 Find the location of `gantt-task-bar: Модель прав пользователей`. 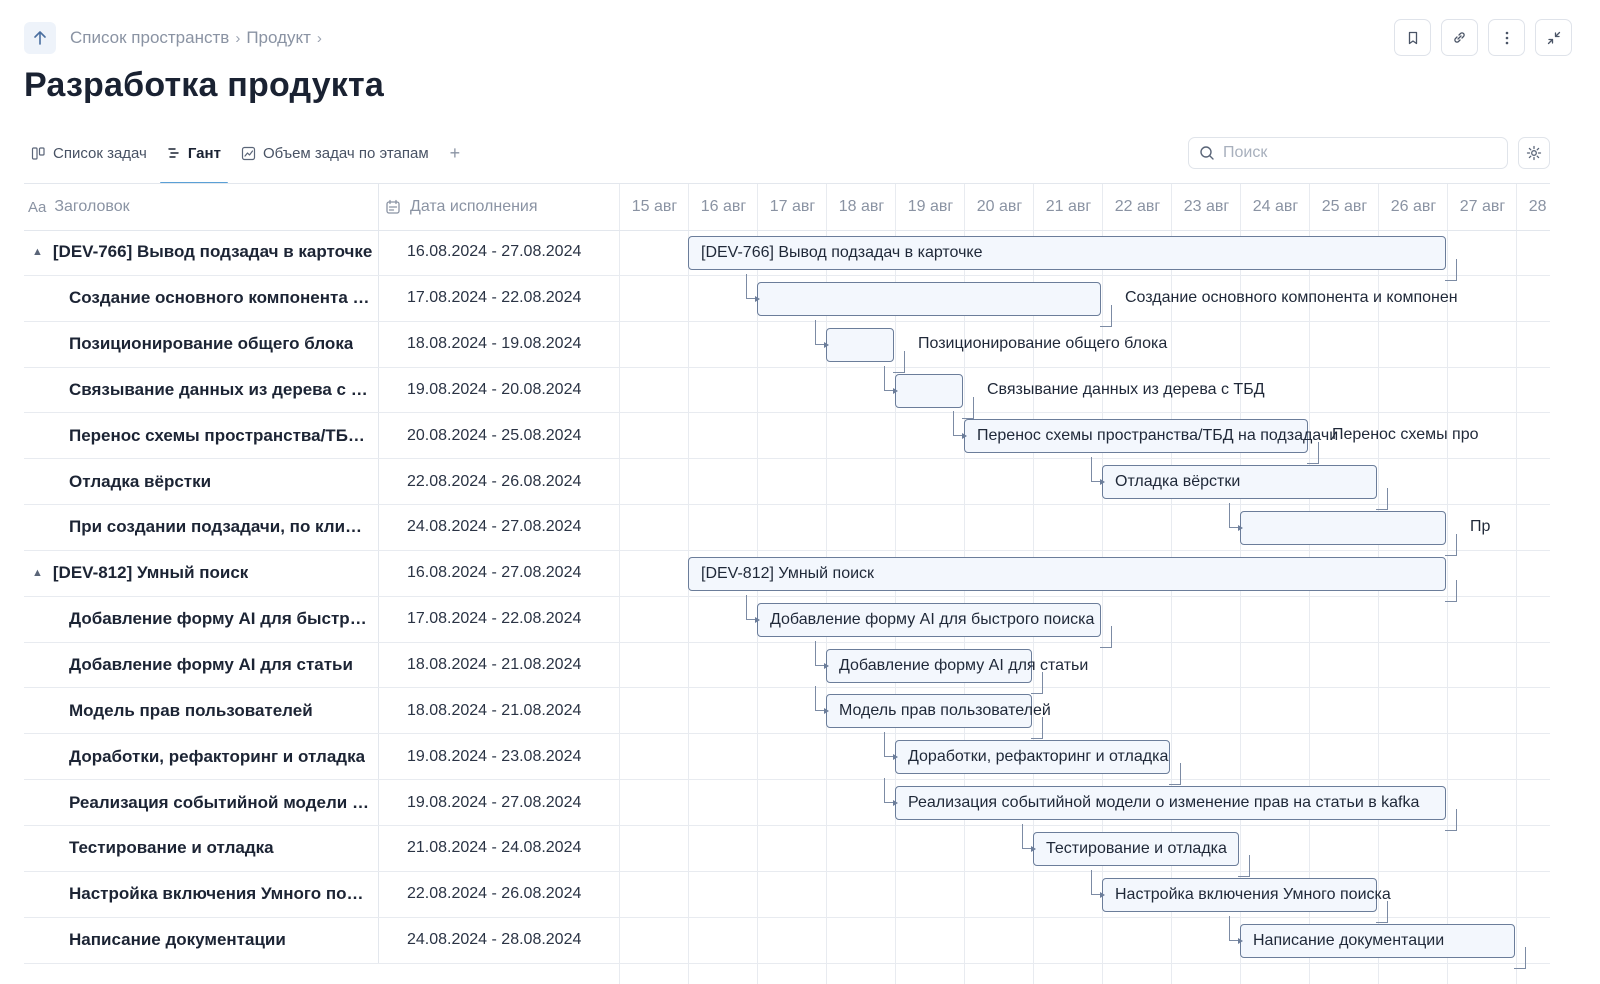

gantt-task-bar: Модель прав пользователей is located at coordinates (938, 717).